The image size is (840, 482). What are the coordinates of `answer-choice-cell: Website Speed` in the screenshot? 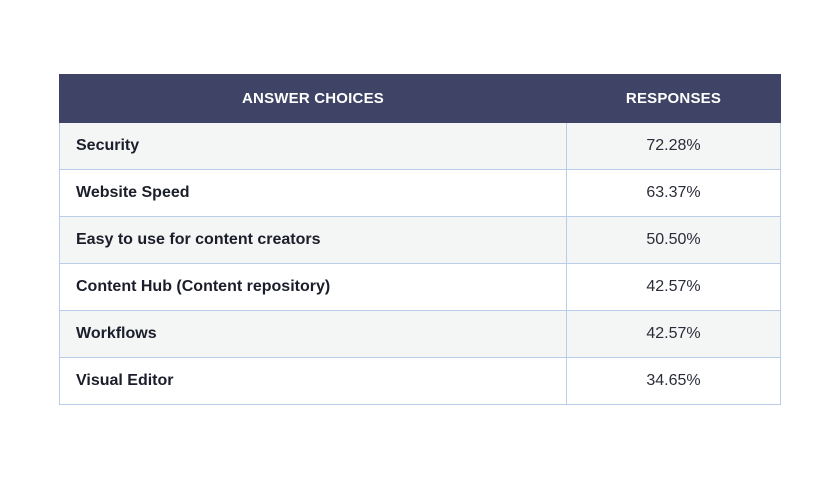 It's located at (313, 193).